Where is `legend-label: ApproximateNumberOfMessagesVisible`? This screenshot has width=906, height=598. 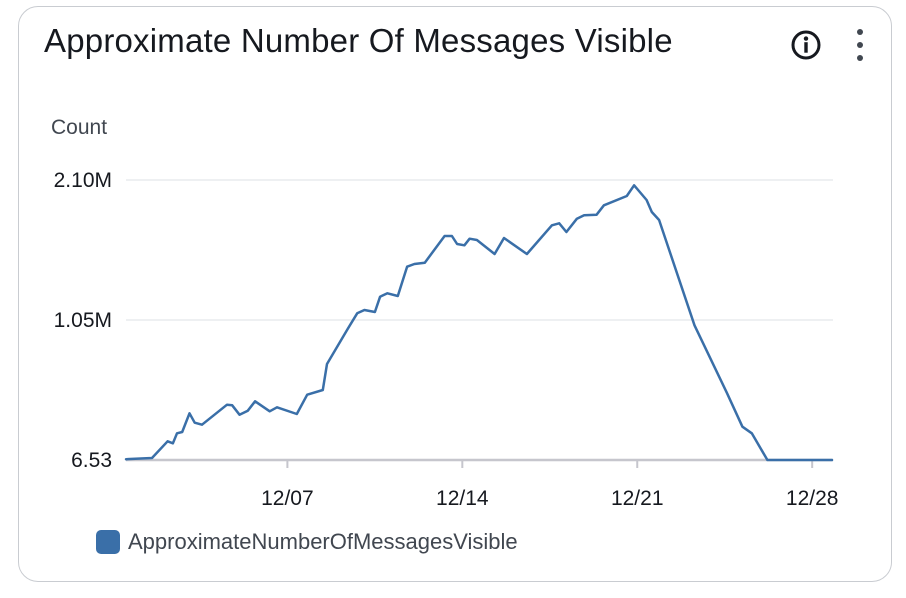
legend-label: ApproximateNumberOfMessagesVisible is located at coordinates (323, 541).